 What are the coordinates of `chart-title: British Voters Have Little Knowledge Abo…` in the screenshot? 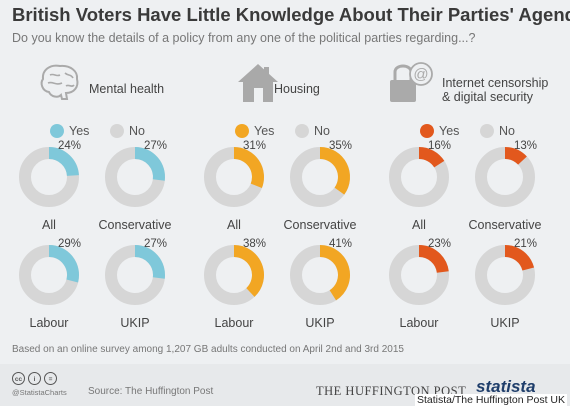 It's located at (291, 14).